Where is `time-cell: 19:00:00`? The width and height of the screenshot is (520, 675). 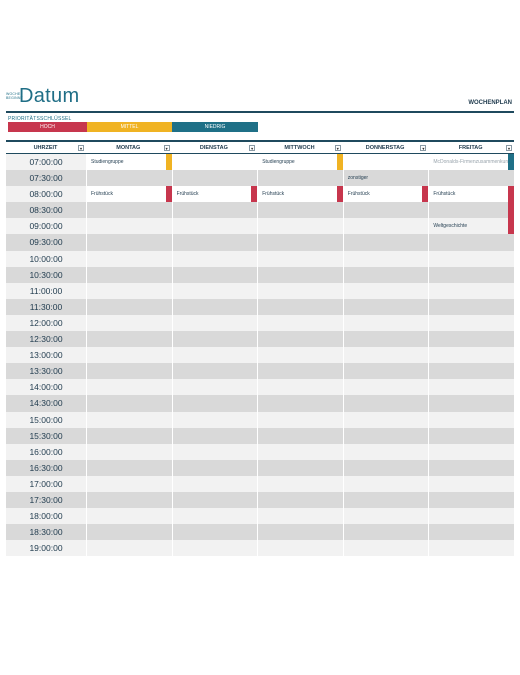
time-cell: 19:00:00 is located at coordinates (46, 548).